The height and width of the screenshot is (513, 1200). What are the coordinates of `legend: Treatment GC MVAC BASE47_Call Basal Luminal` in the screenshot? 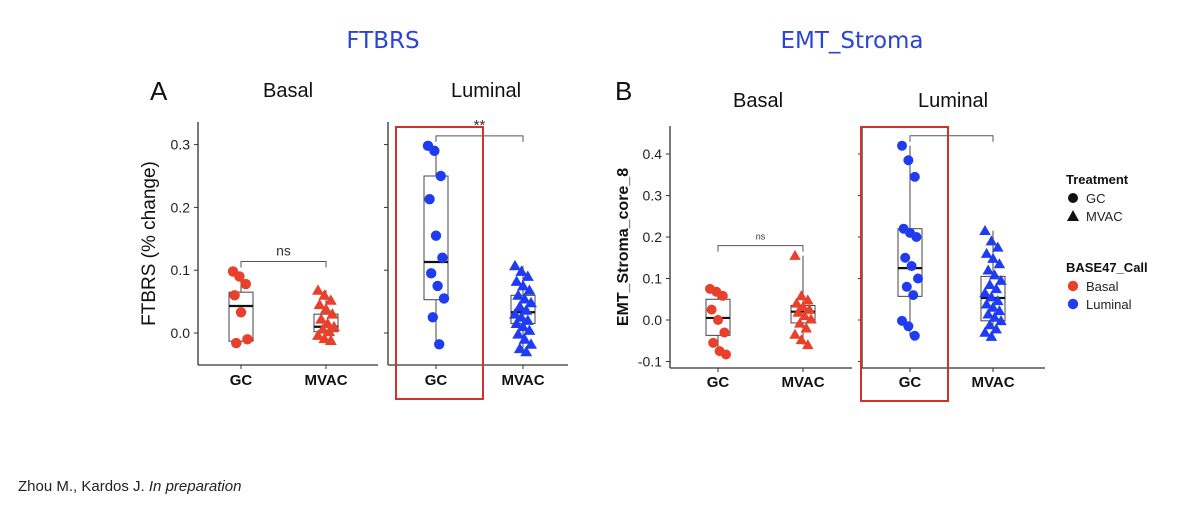 It's located at (1107, 242).